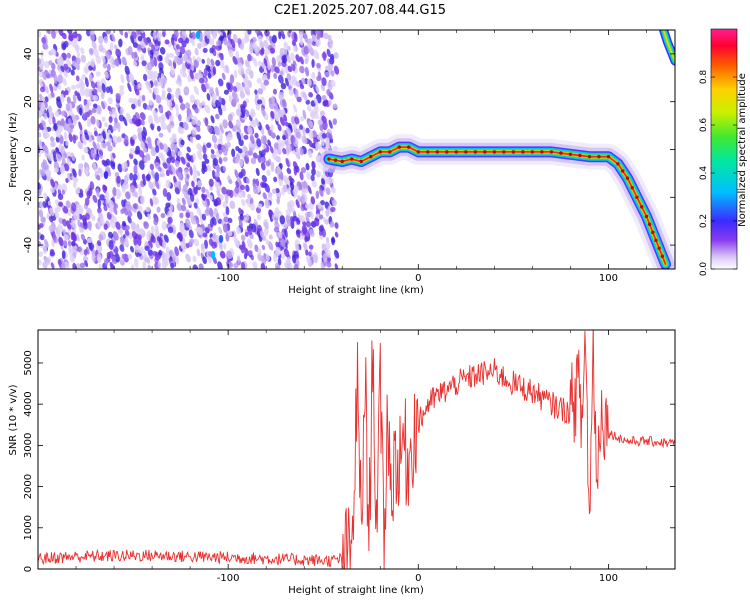 The width and height of the screenshot is (750, 600). I want to click on y-tick-label: 3000, so click(28, 445).